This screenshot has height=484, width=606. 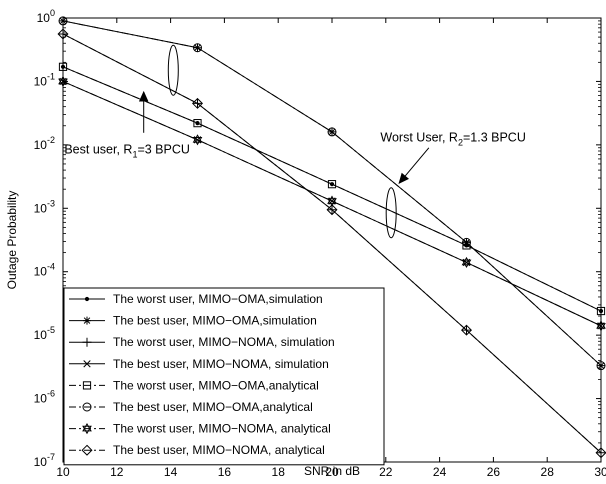 I want to click on y-tick-exponent: 0, so click(x=52, y=13).